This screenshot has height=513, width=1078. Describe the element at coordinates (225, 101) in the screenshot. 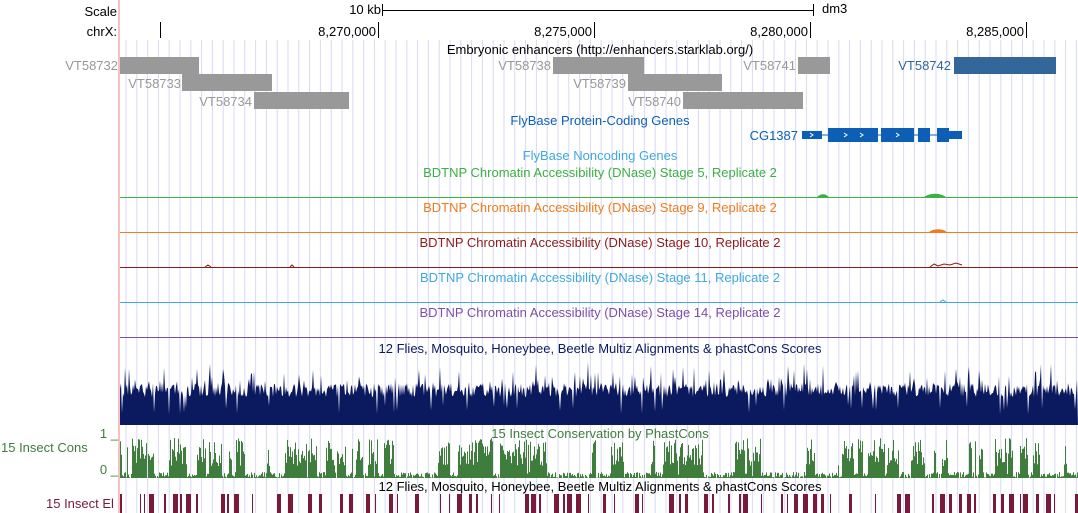

I see `enhancer-label: VT58734` at that location.